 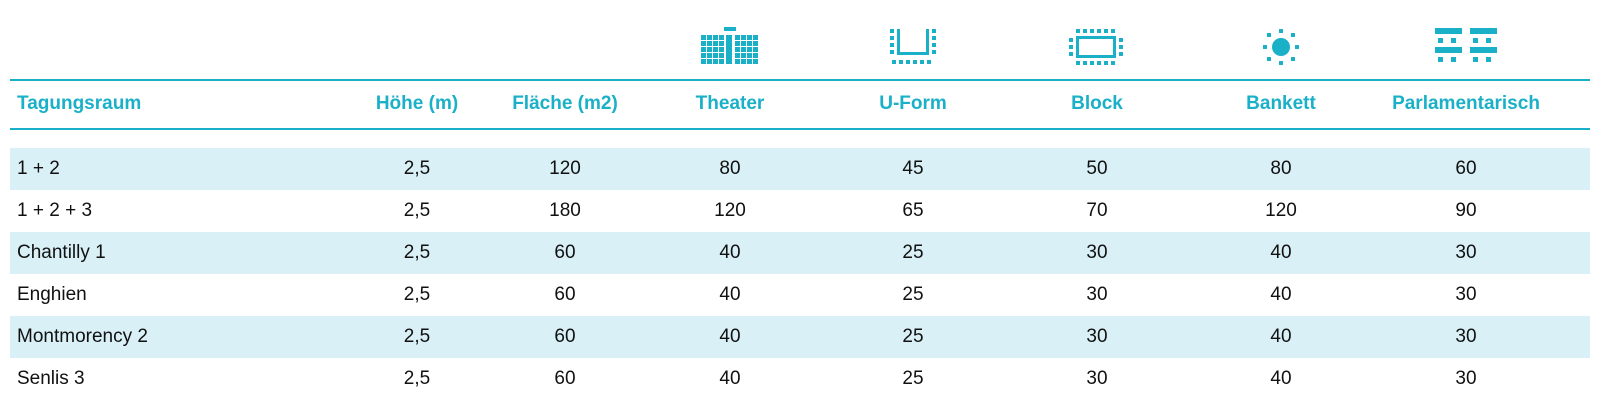 I want to click on header-height: Höhe (m), so click(x=417, y=103).